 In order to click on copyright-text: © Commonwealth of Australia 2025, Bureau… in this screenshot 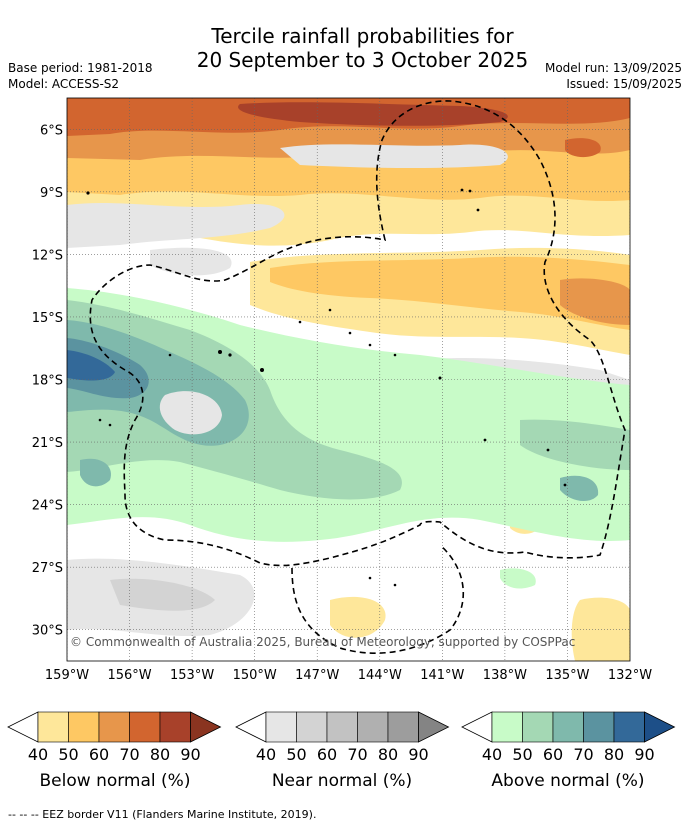, I will do `click(322, 642)`.